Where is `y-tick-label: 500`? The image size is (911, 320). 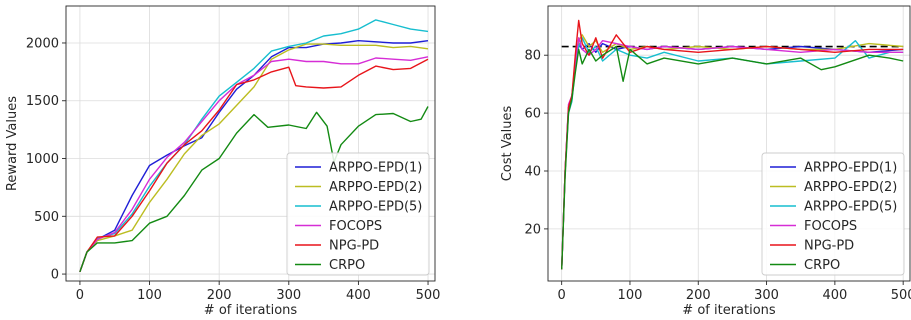
y-tick-label: 500 is located at coordinates (46, 217).